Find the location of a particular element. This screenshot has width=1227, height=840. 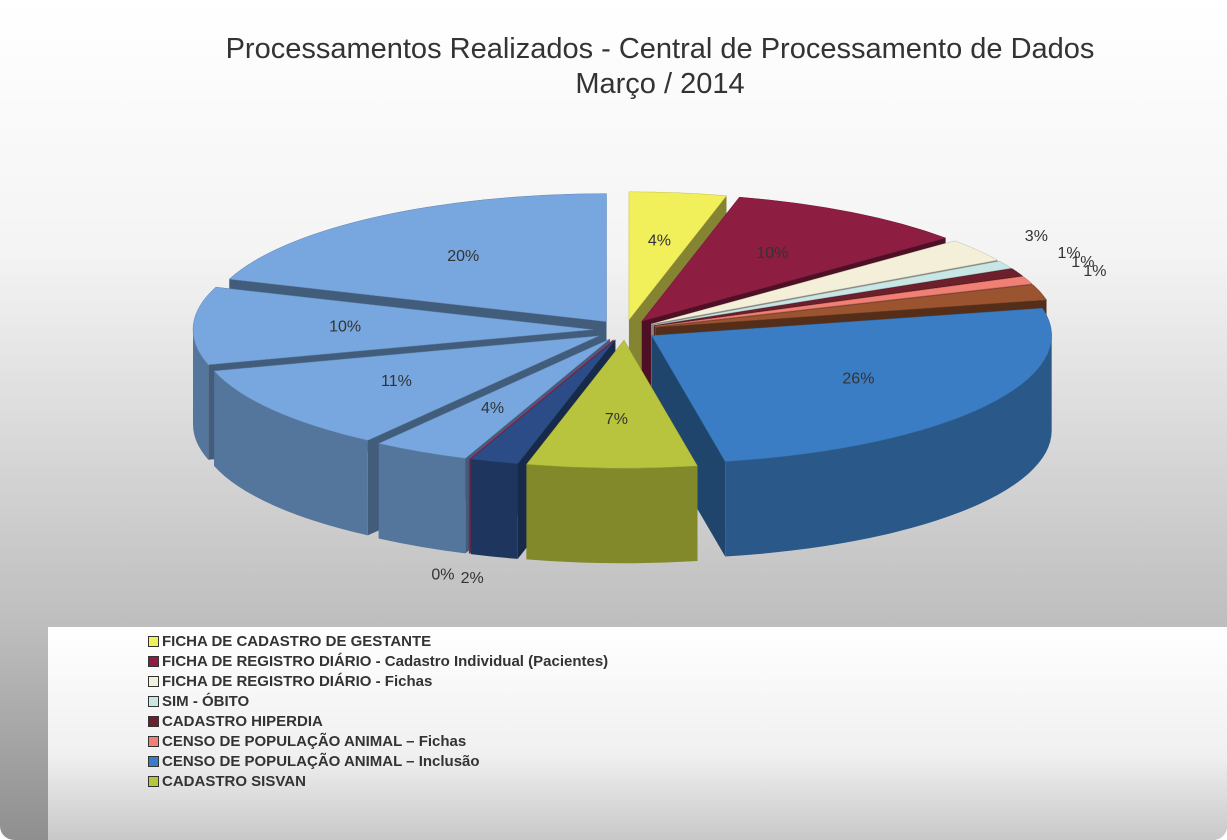

legend-label: CENSO DE POPULAÇÃO ANIMAL – Inclusão is located at coordinates (321, 761).